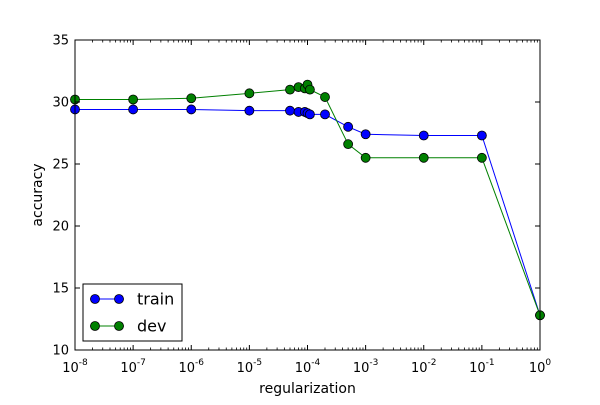 Image resolution: width=600 pixels, height=405 pixels. I want to click on legend-box, so click(132, 312).